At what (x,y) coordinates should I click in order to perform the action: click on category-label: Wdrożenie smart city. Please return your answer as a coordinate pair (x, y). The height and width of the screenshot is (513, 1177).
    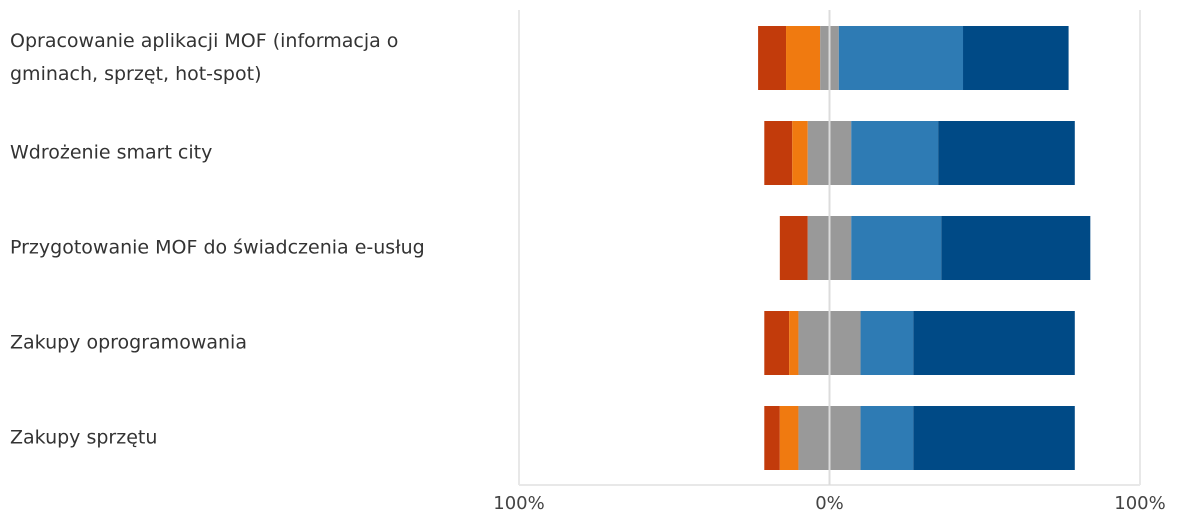
    Looking at the image, I should click on (111, 152).